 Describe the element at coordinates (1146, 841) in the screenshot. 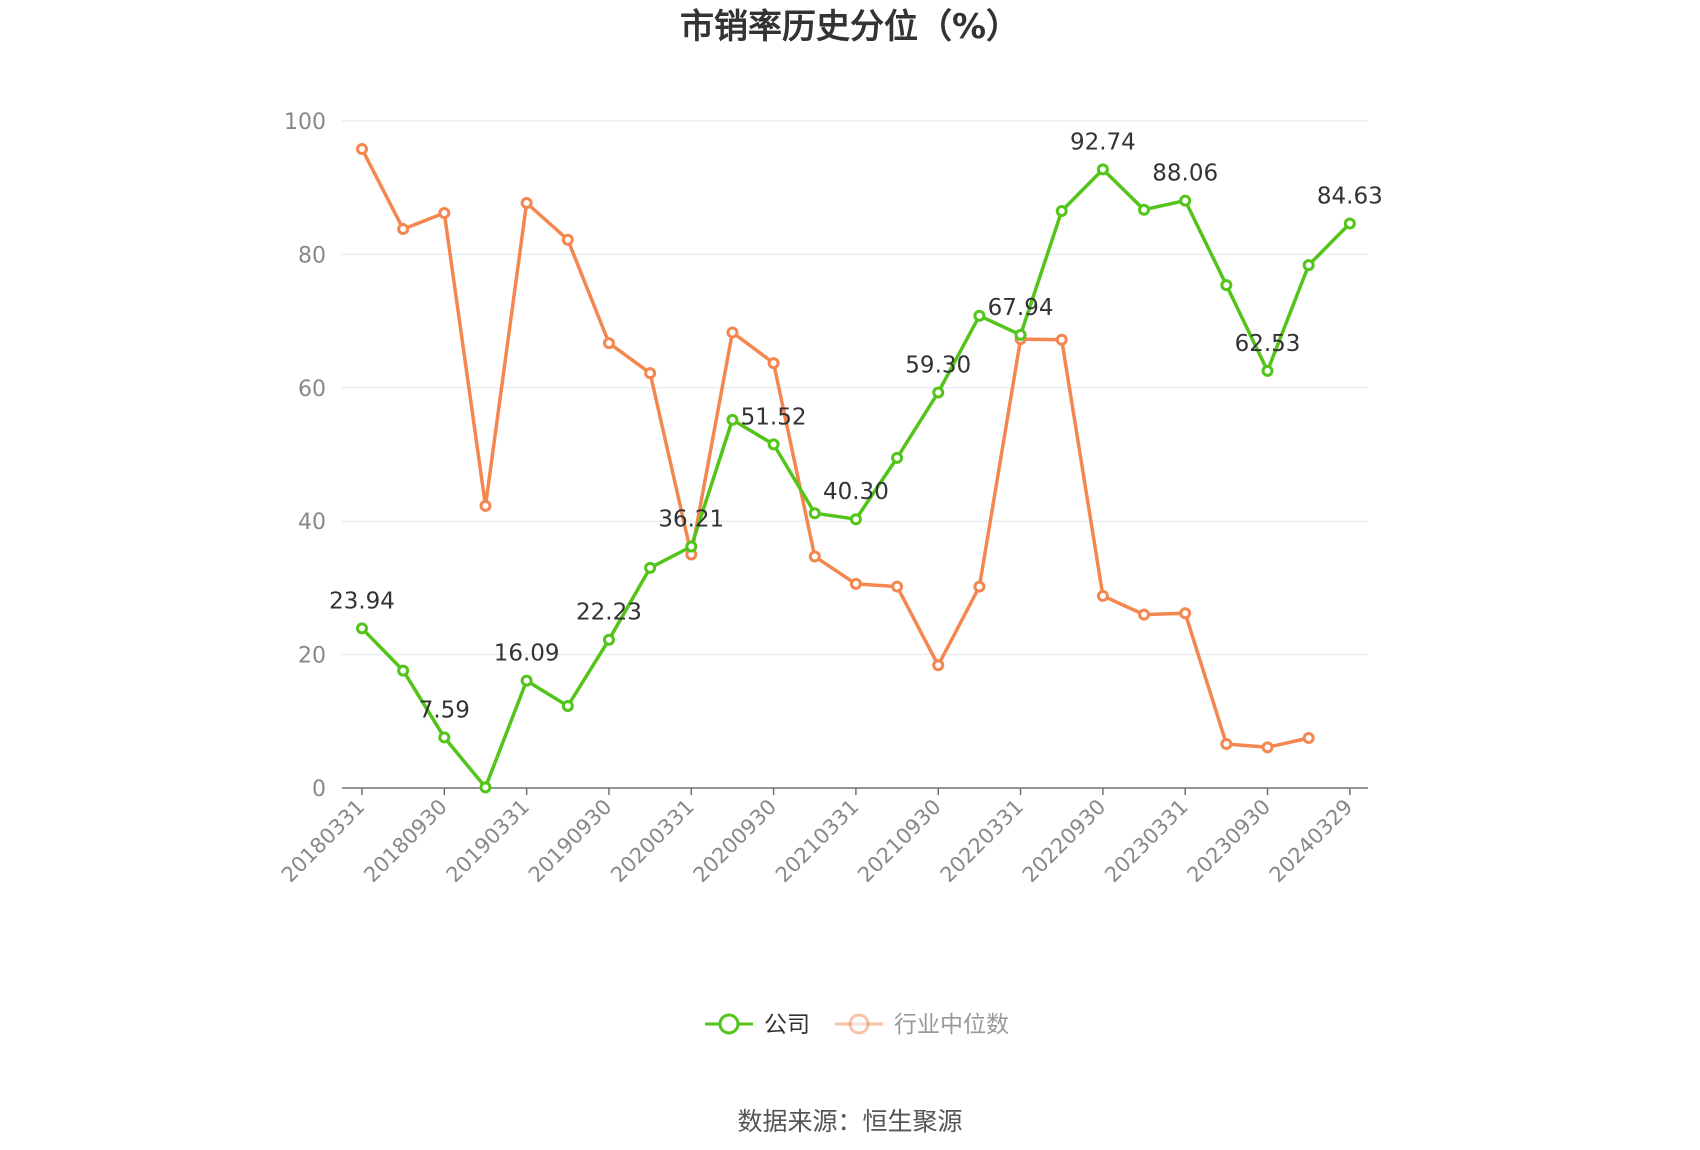

I see `x-tick-label: 20230331` at that location.